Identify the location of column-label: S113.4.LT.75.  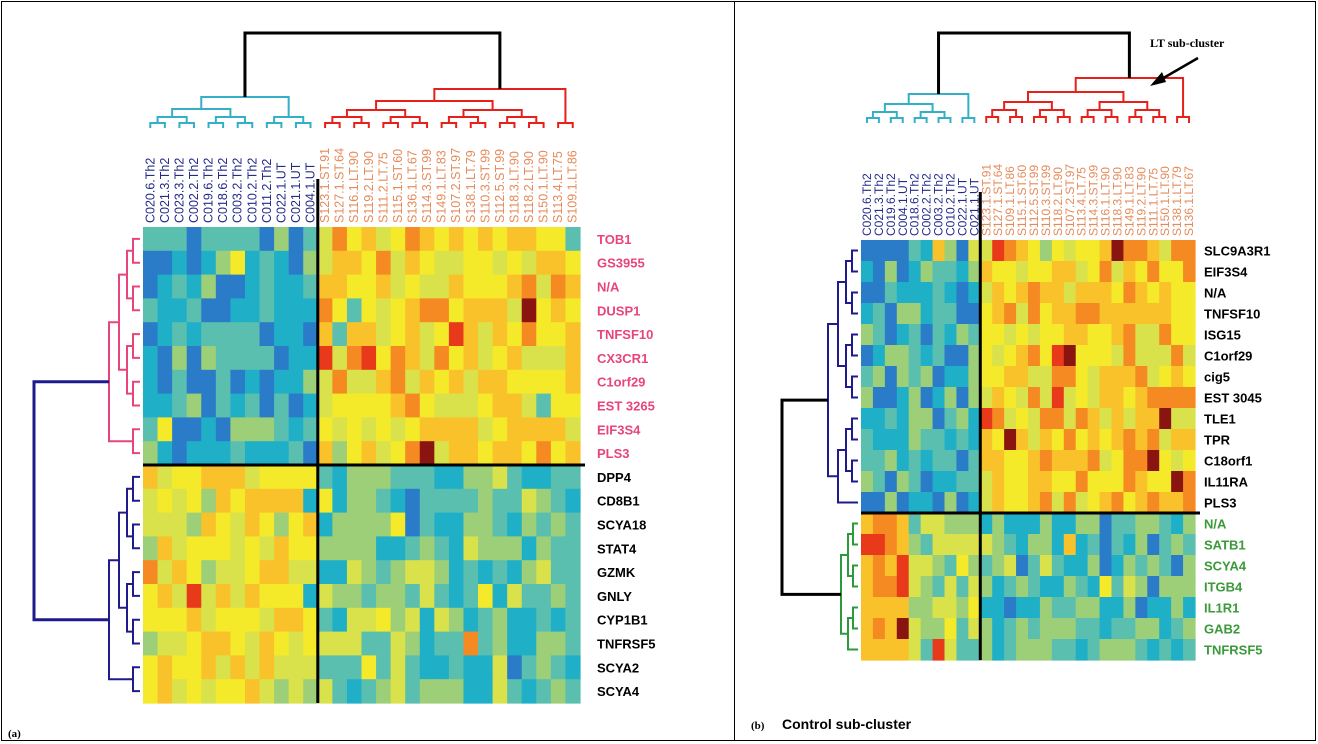
(1082, 201).